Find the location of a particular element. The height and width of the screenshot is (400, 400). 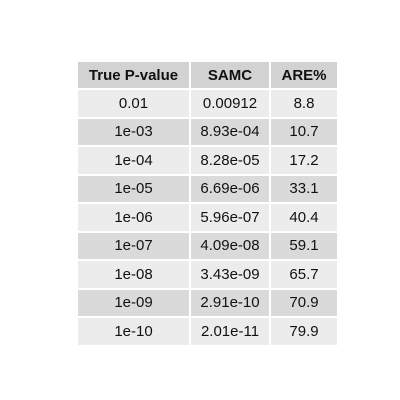

cell-samc: 8.93e-04 is located at coordinates (230, 131).